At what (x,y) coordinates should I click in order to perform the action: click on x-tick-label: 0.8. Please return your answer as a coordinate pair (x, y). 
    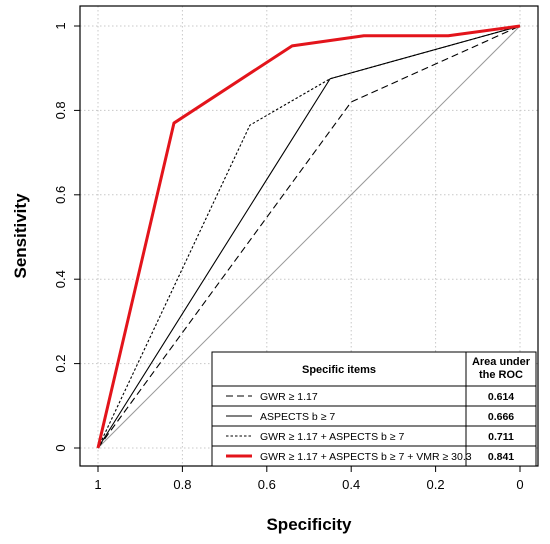
    Looking at the image, I should click on (182, 484).